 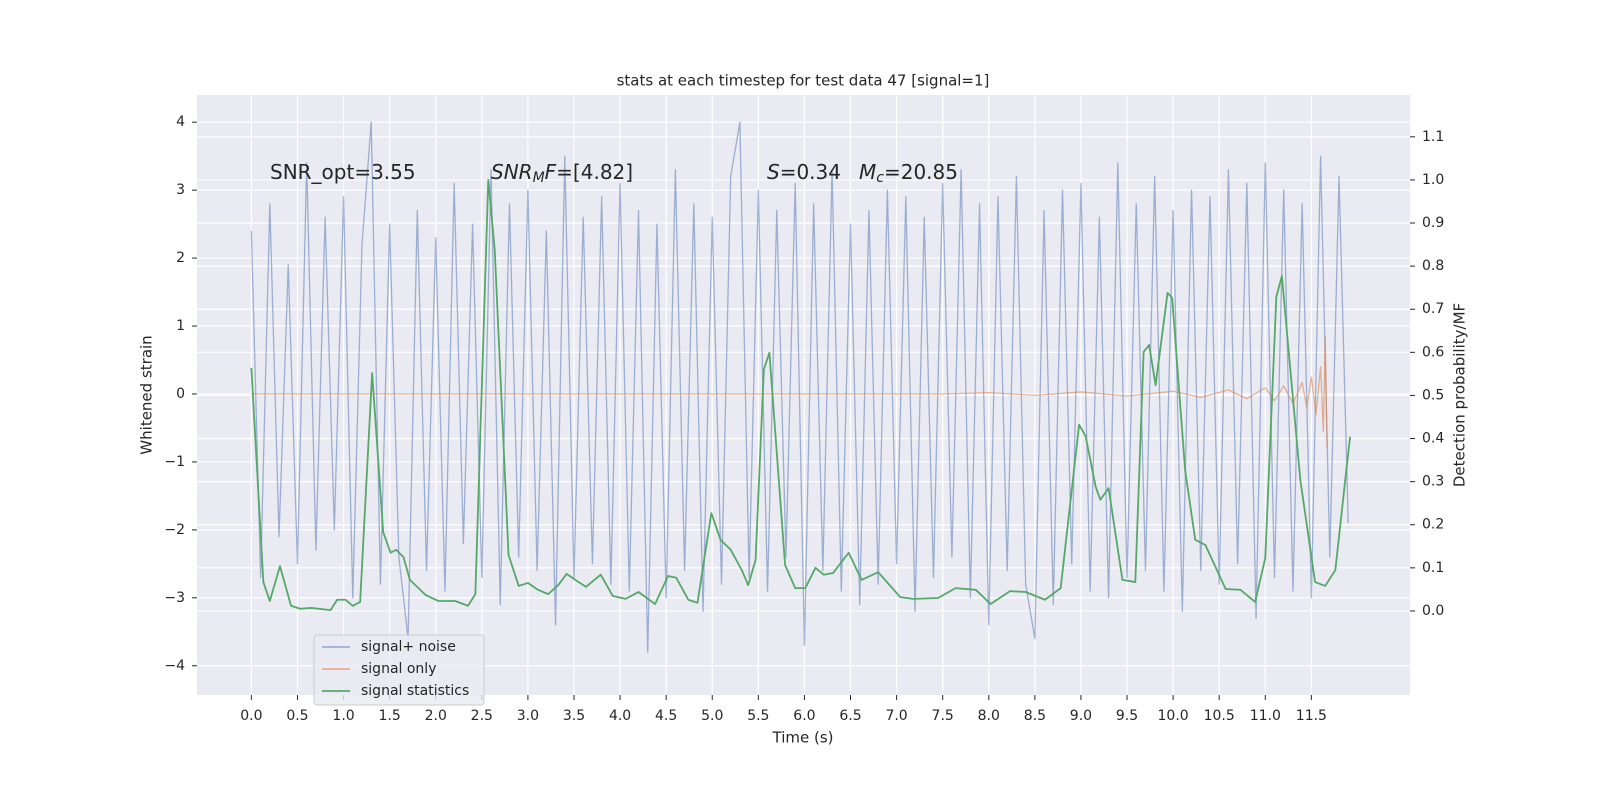 I want to click on y2-tick-label: 0.6, so click(x=1433, y=352).